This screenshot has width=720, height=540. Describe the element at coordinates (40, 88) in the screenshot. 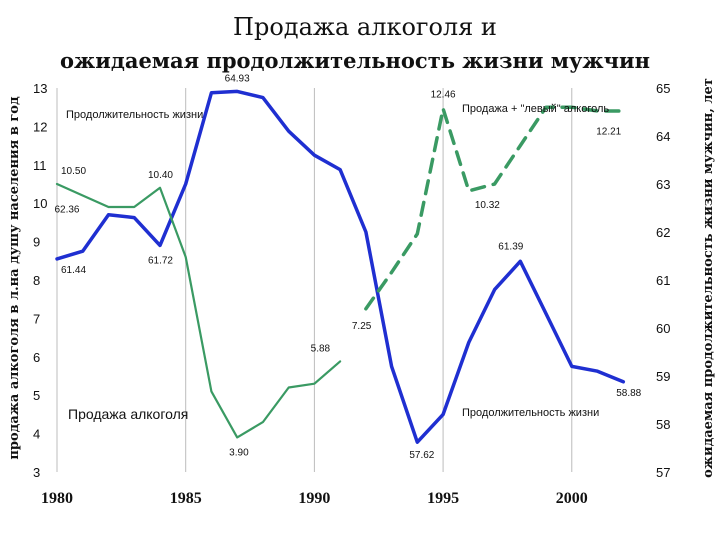

I see `left-tick-label: 13` at that location.